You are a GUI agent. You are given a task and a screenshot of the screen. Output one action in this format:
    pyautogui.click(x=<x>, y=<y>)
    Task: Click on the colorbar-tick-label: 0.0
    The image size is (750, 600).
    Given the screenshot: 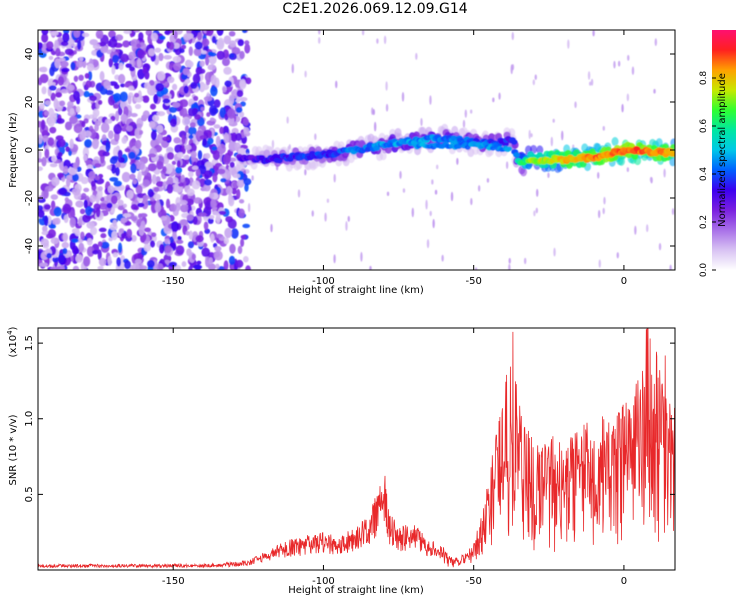 What is the action you would take?
    pyautogui.click(x=704, y=270)
    